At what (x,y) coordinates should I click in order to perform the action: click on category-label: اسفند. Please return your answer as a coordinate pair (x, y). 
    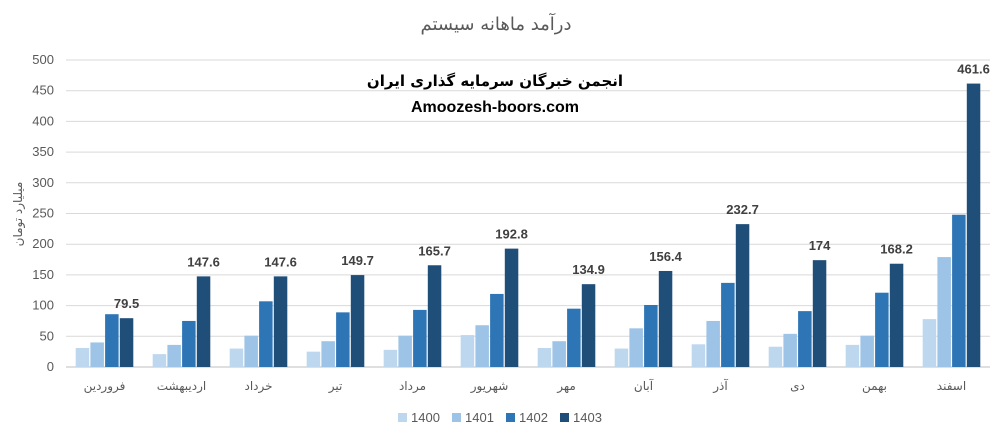
    Looking at the image, I should click on (951, 386).